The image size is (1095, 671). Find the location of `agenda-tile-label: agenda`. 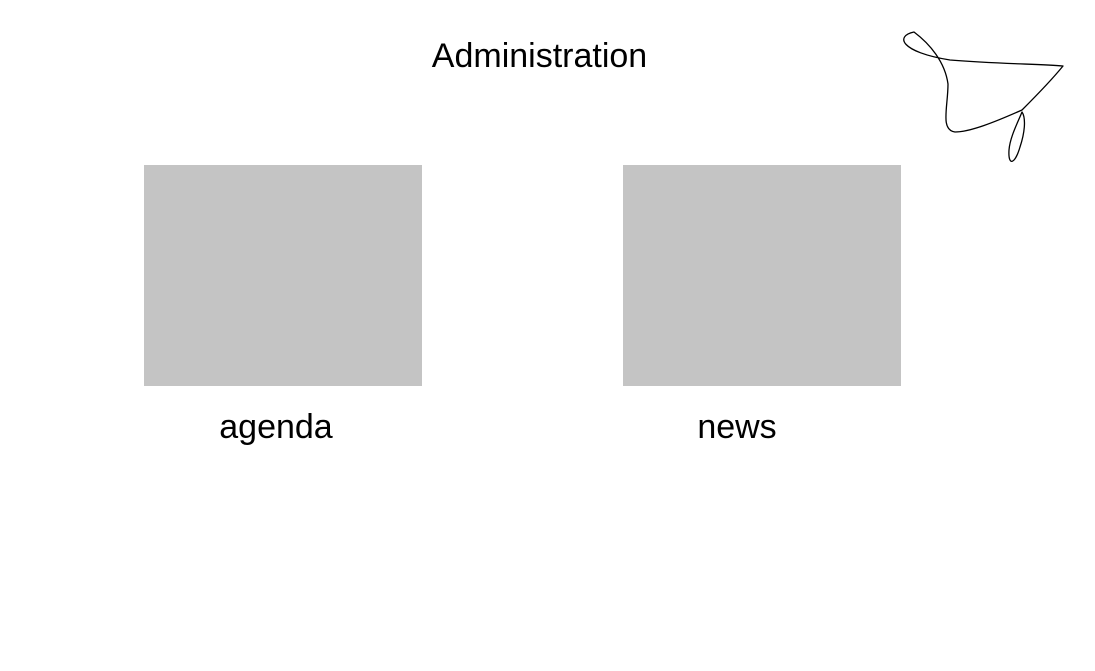

agenda-tile-label: agenda is located at coordinates (276, 427).